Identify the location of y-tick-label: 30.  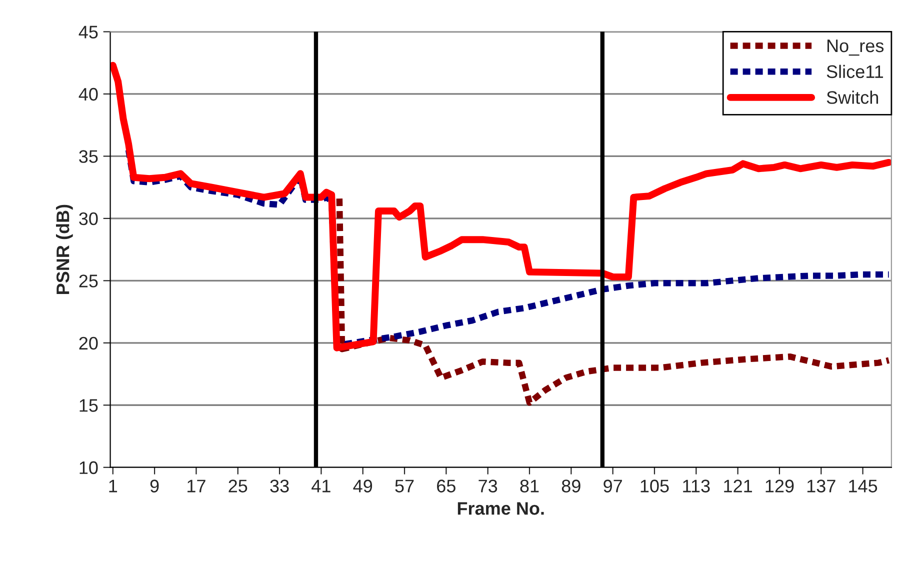
(88, 219).